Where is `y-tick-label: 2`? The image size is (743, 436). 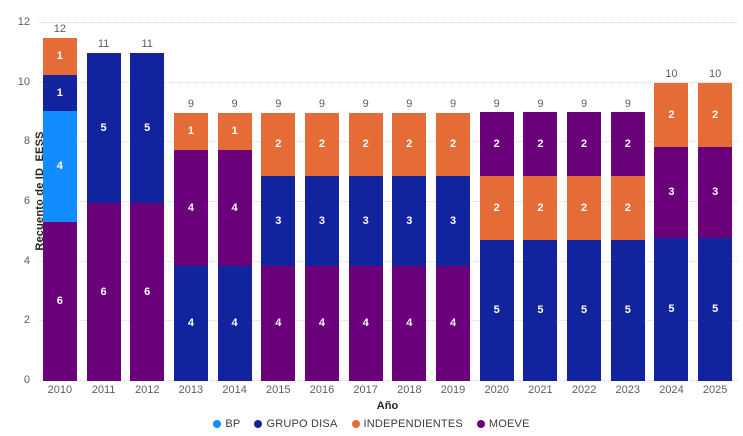
y-tick-label: 2 is located at coordinates (26, 320).